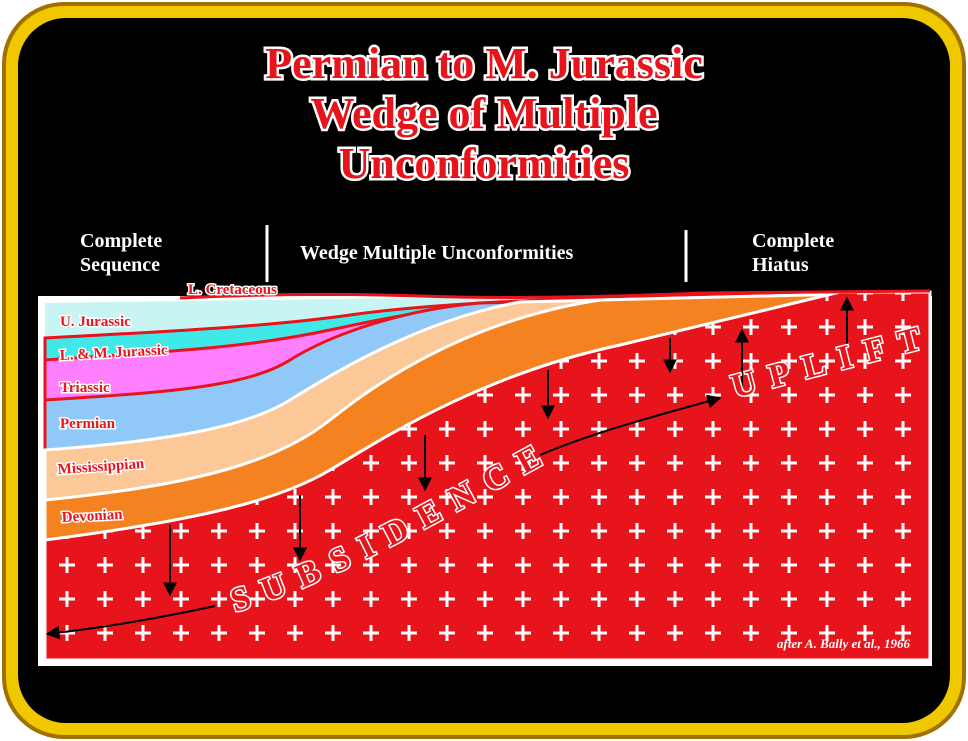  What do you see at coordinates (437, 253) in the screenshot?
I see `column-header: Wedge Multiple Unconformities` at bounding box center [437, 253].